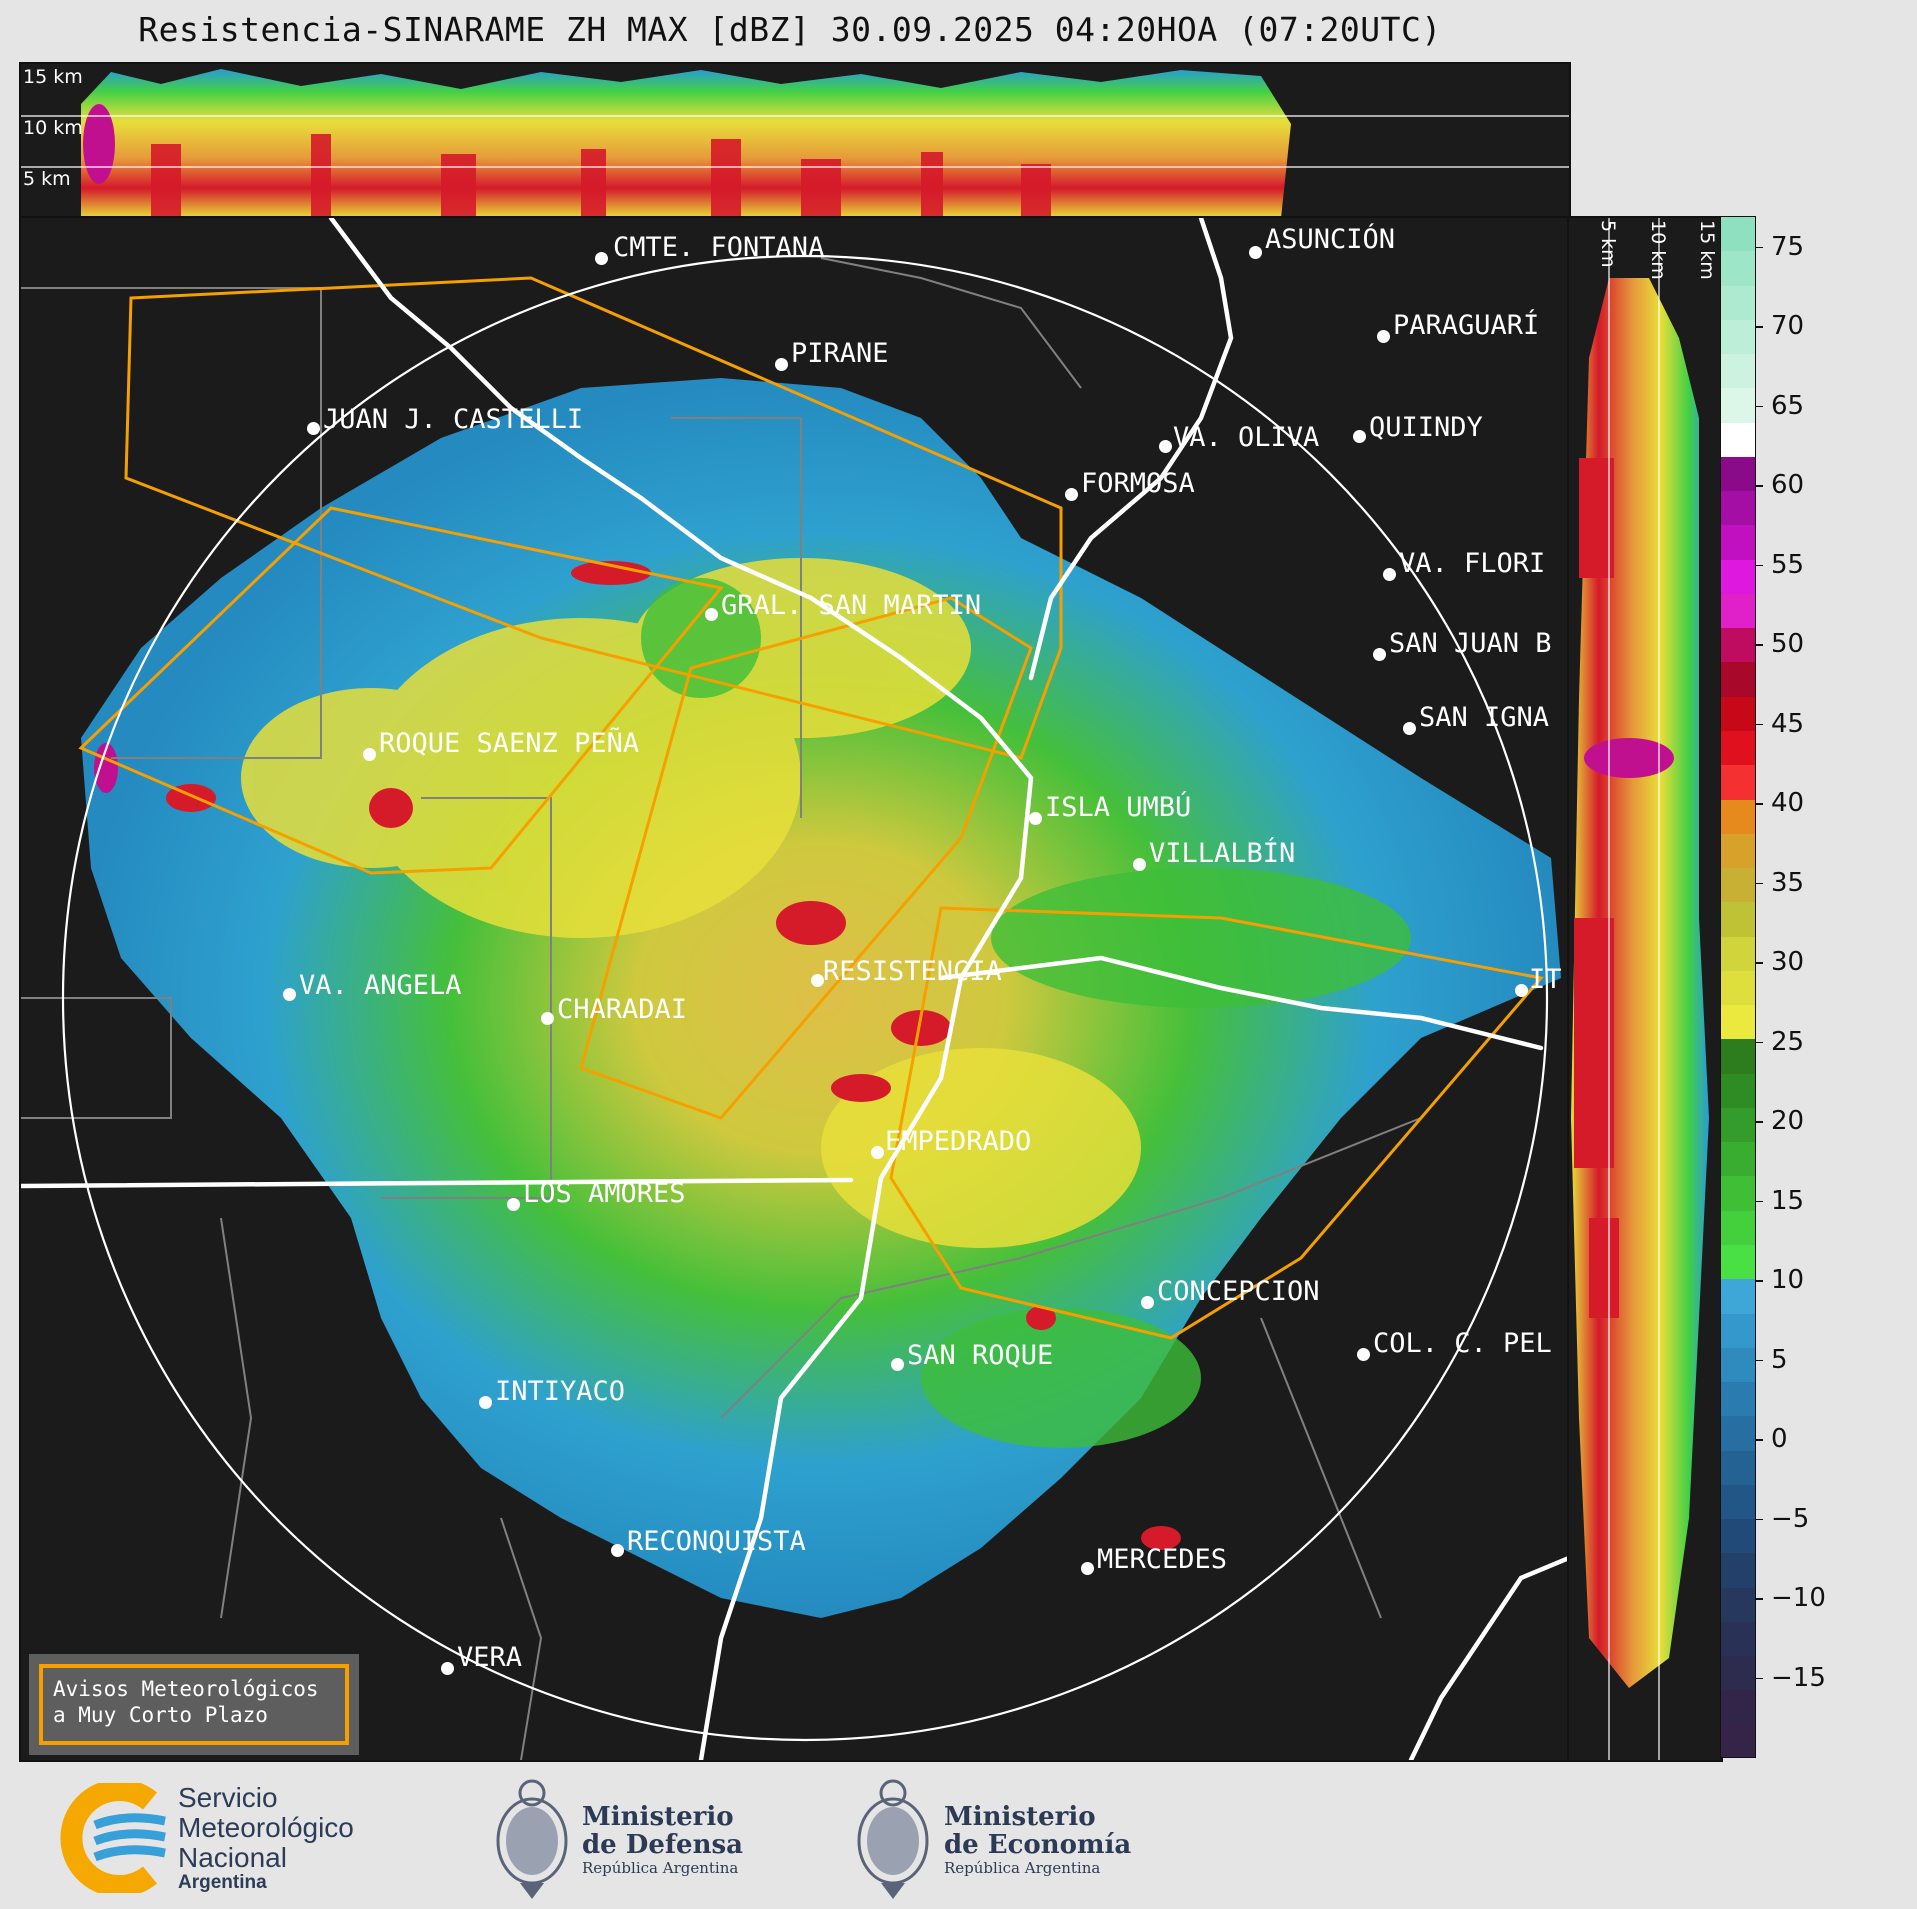 Image resolution: width=1917 pixels, height=1909 pixels. I want to click on colorbar-tick-label: 55, so click(1786, 565).